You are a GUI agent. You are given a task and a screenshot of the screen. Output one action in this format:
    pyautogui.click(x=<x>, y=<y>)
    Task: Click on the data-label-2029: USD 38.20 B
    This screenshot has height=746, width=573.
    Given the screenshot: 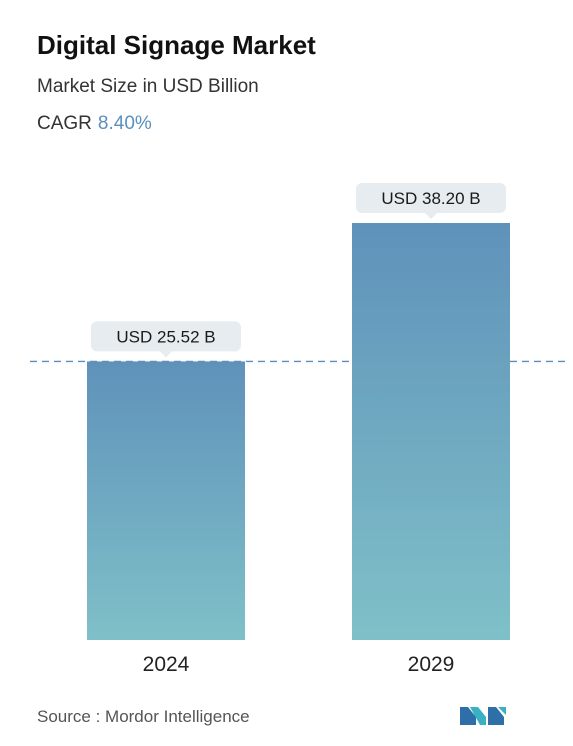 What is the action you would take?
    pyautogui.click(x=430, y=198)
    